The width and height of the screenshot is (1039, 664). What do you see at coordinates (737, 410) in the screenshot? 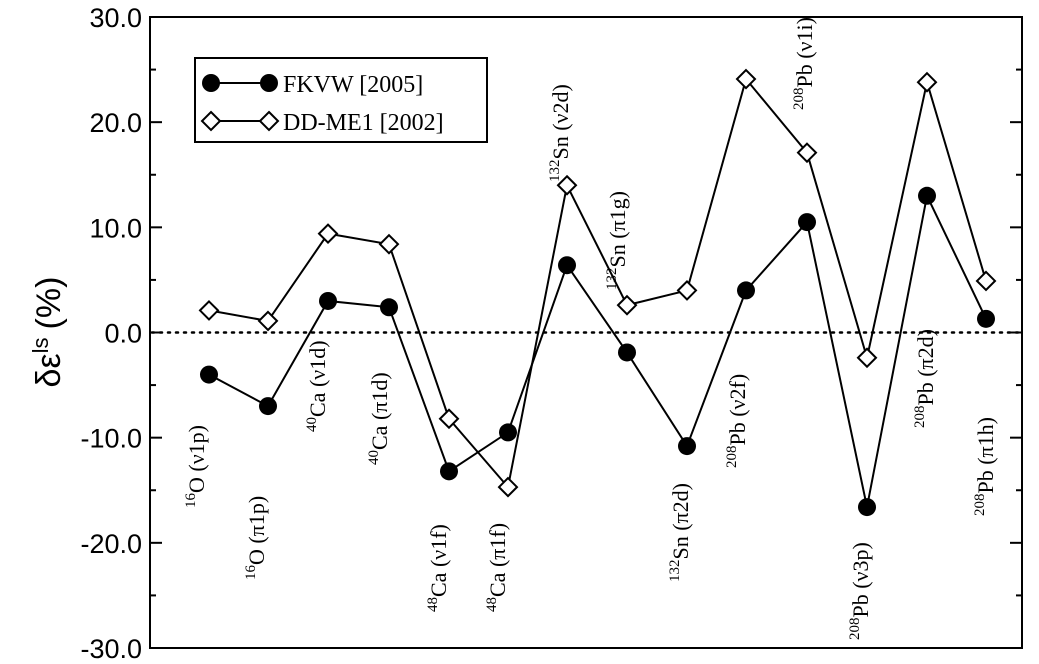
I see `point-label-text: Pb (ν2f)` at bounding box center [737, 410].